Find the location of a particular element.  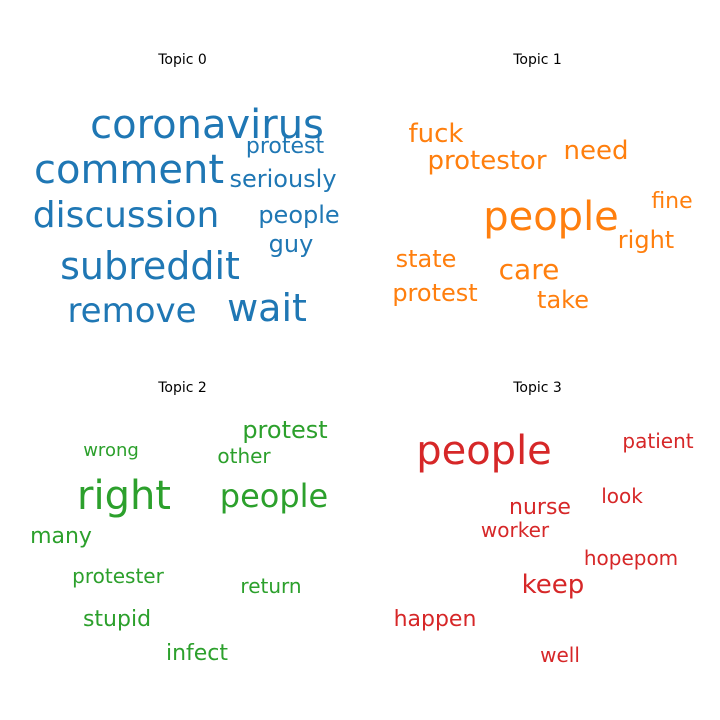

word-label: protester is located at coordinates (118, 576).